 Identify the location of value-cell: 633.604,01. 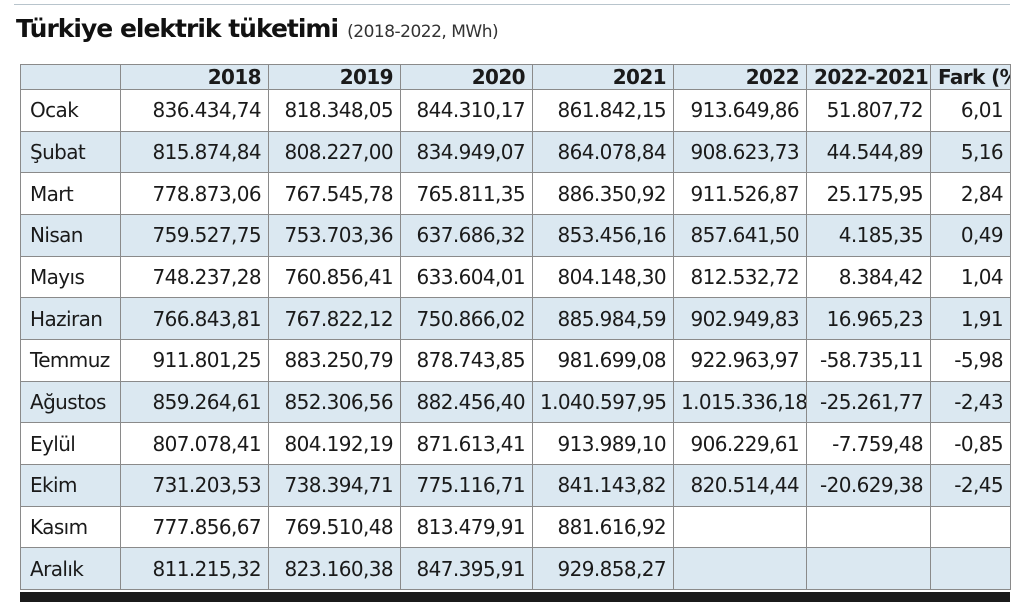
(466, 277).